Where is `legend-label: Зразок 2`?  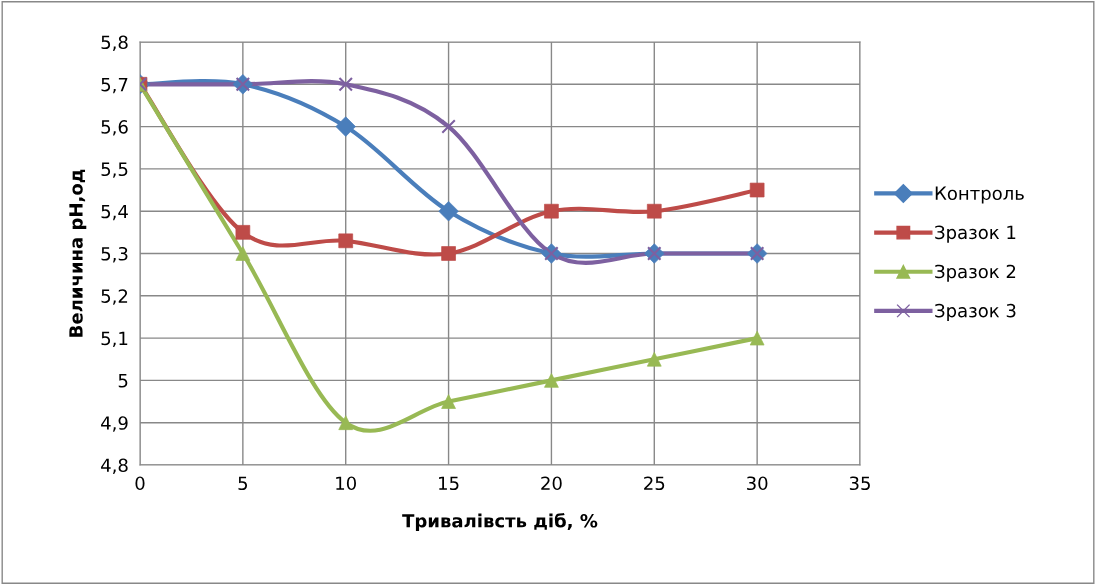 legend-label: Зразок 2 is located at coordinates (975, 273).